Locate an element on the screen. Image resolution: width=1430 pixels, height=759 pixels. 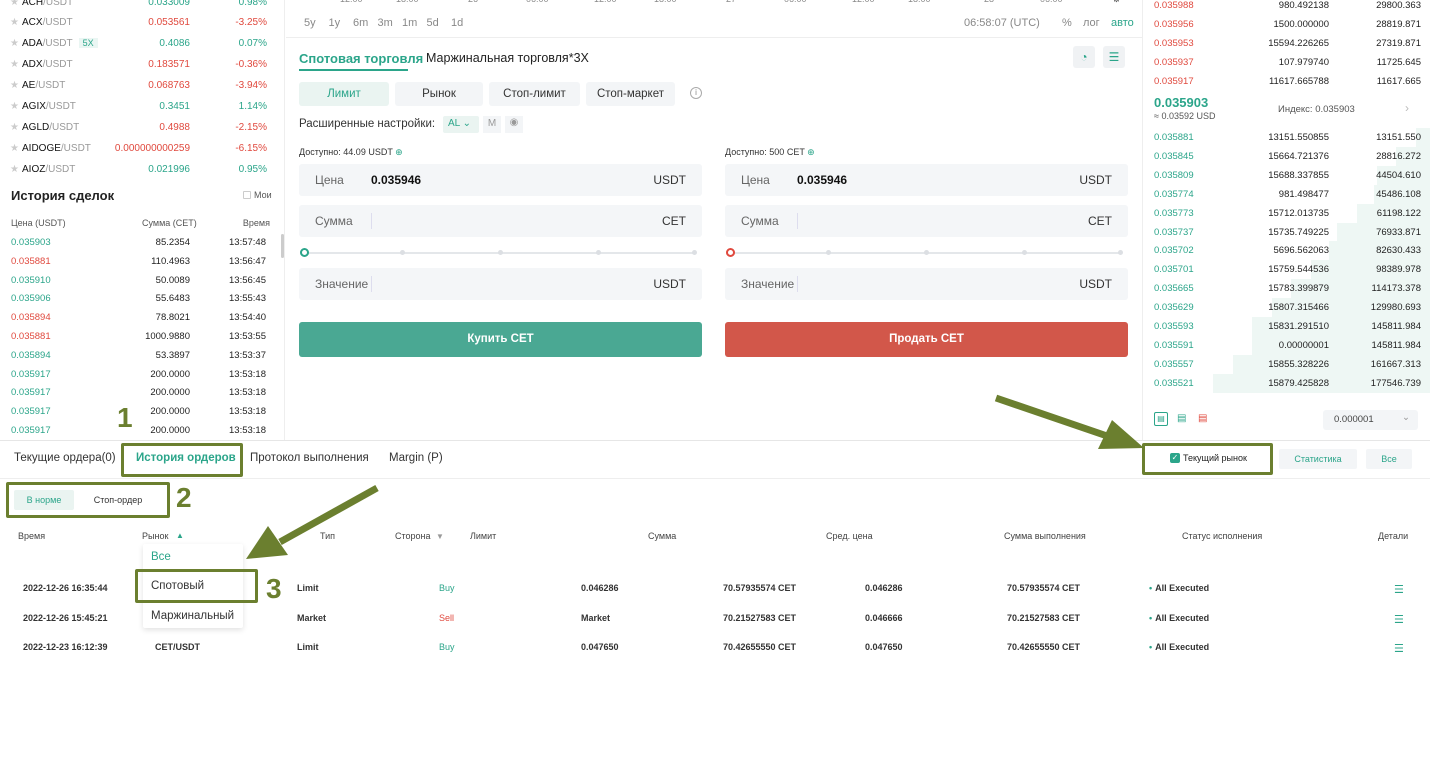
buy-value-field: Значение USDT is located at coordinates (500, 284).